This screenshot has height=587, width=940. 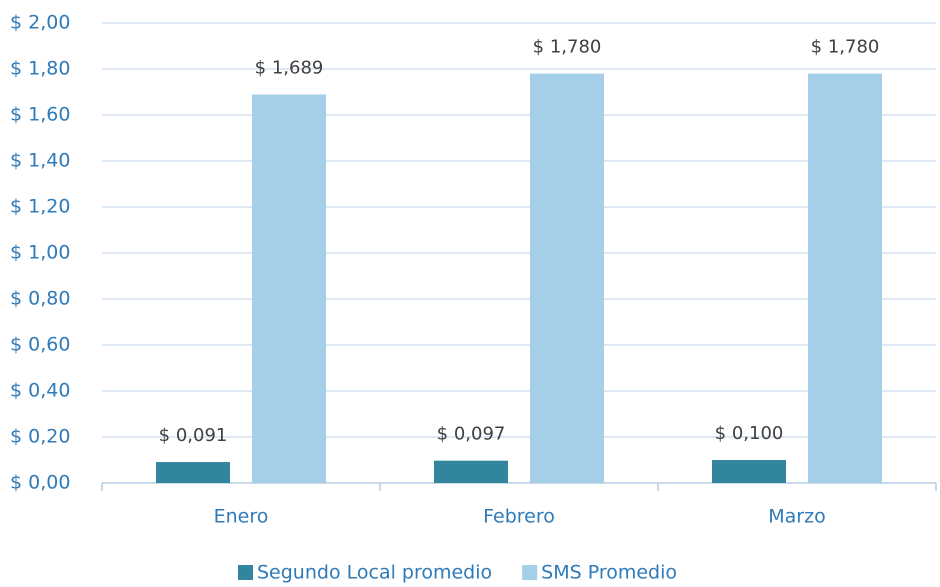 What do you see at coordinates (289, 68) in the screenshot?
I see `value-label: $ 1,689` at bounding box center [289, 68].